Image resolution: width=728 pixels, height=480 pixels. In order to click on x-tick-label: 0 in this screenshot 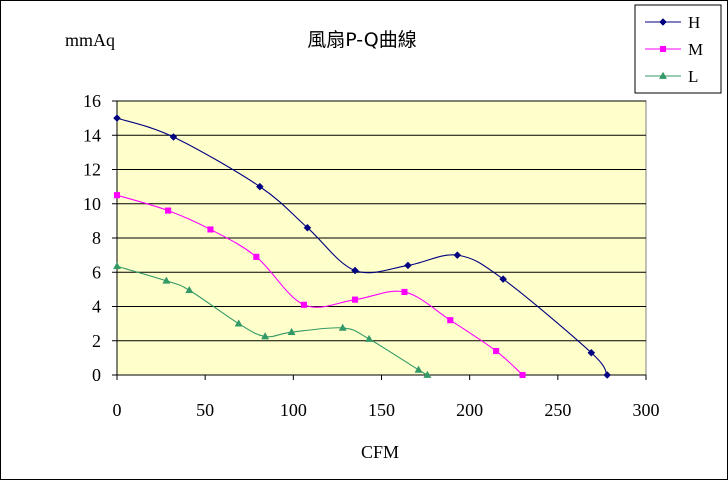, I will do `click(117, 410)`.